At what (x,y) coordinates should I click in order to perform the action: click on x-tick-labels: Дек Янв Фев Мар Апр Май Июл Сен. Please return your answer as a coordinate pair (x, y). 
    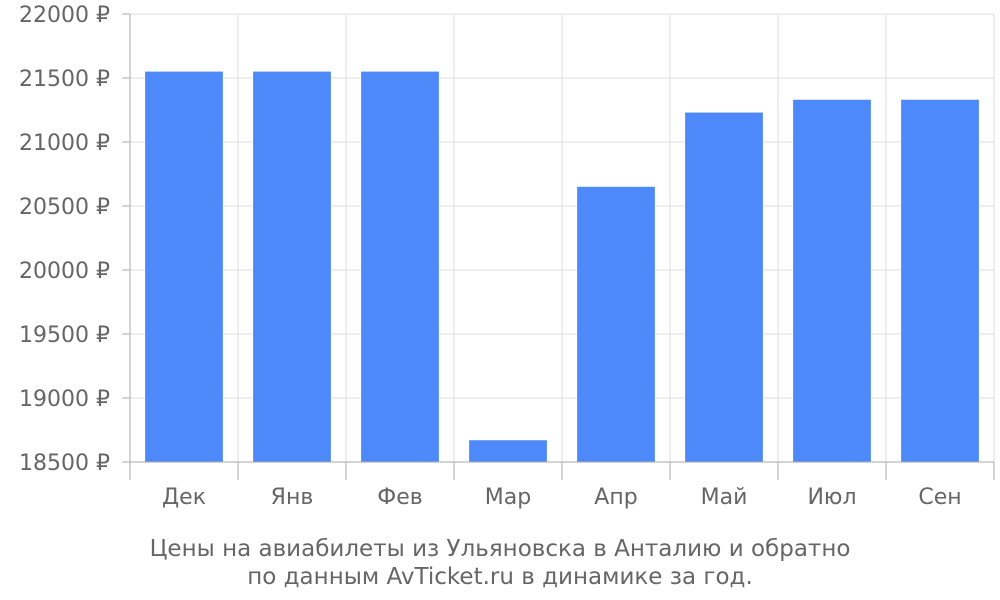
    Looking at the image, I should click on (562, 497).